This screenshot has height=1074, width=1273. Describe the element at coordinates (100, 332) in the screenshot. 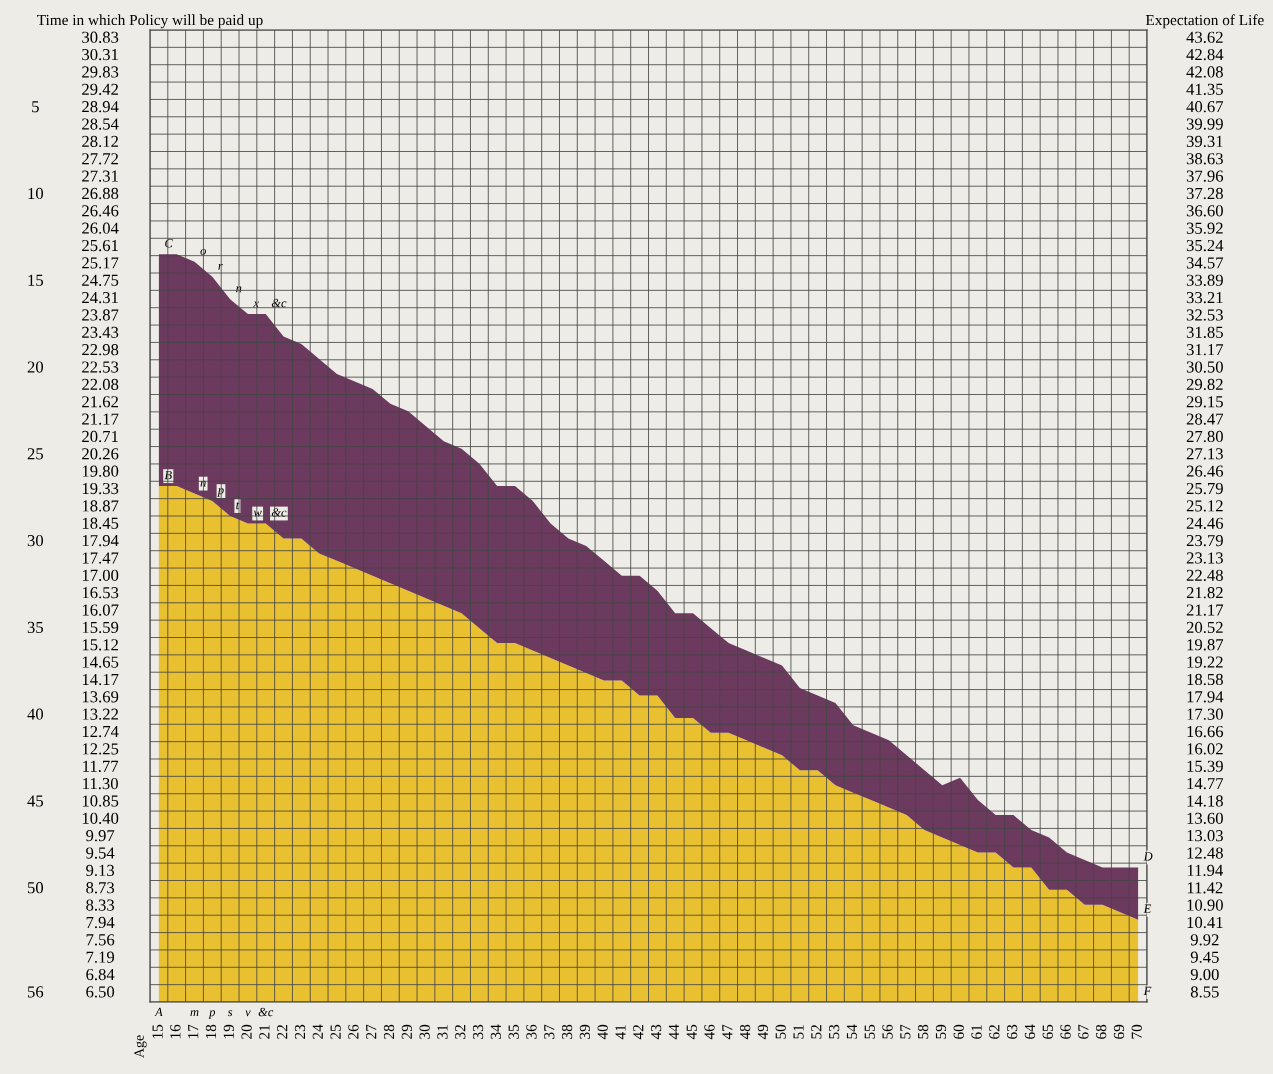

I see `text: 23.43` at that location.